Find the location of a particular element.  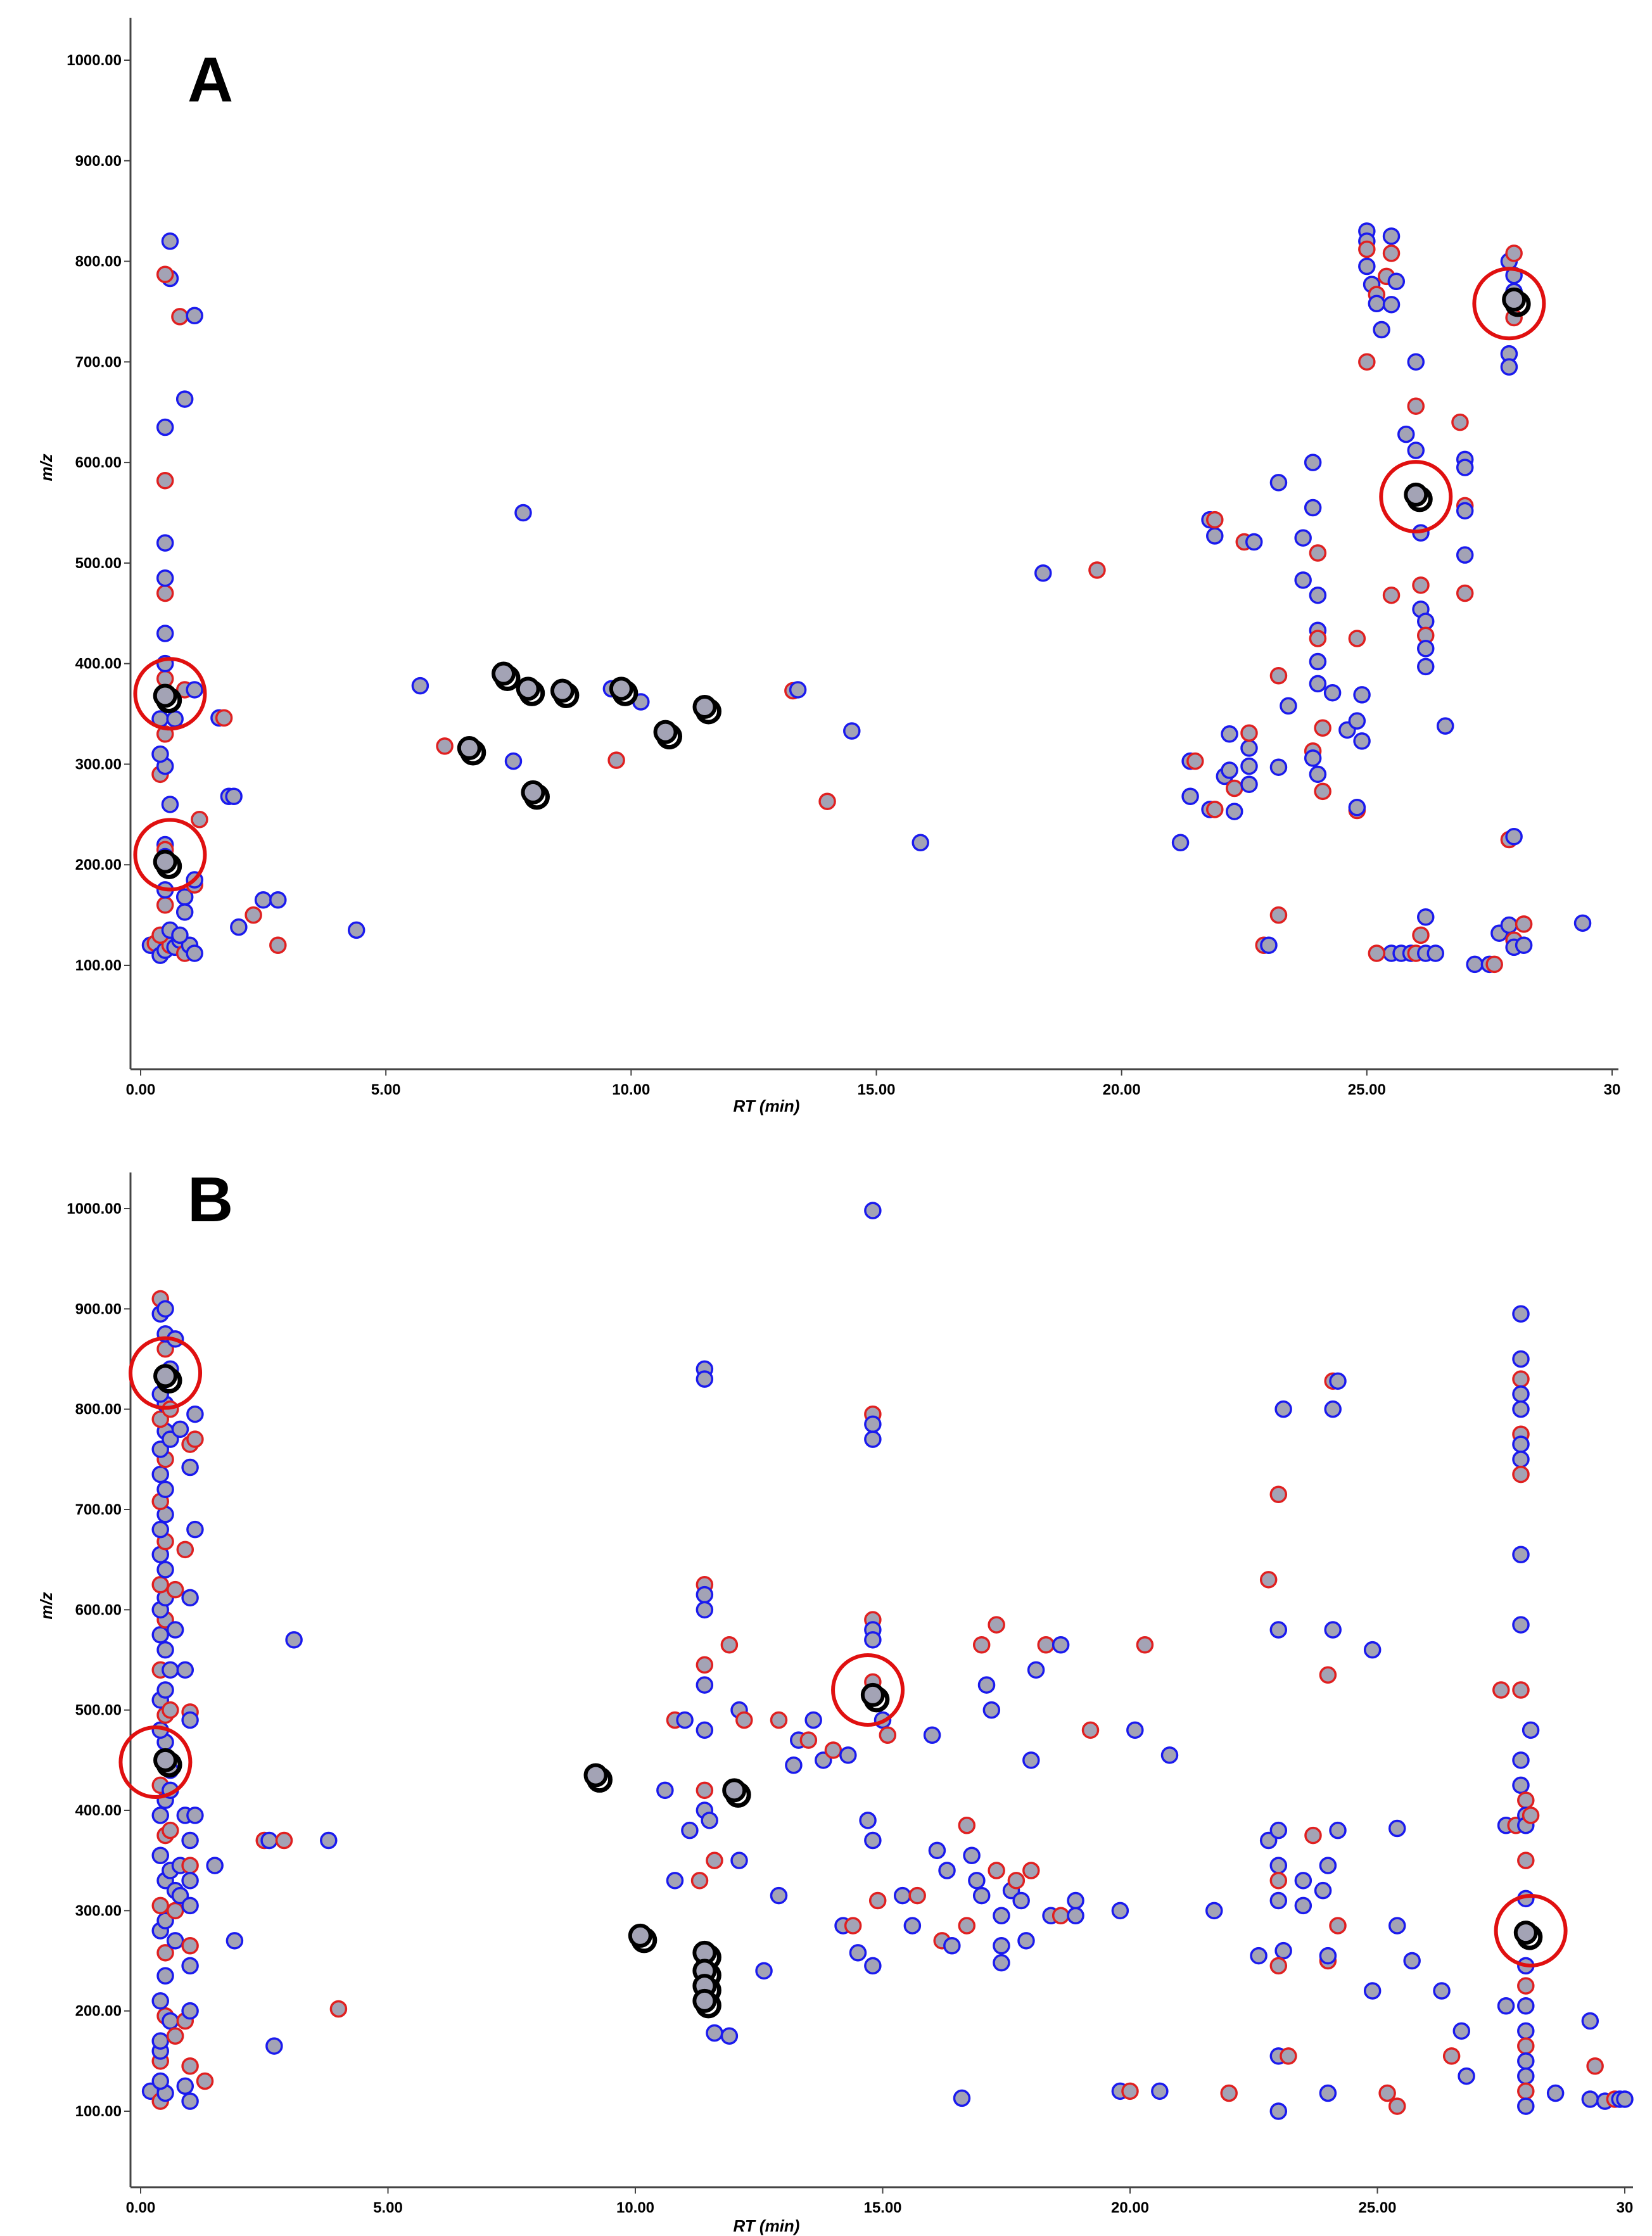

x-tick-label: 10.00 is located at coordinates (631, 1089).